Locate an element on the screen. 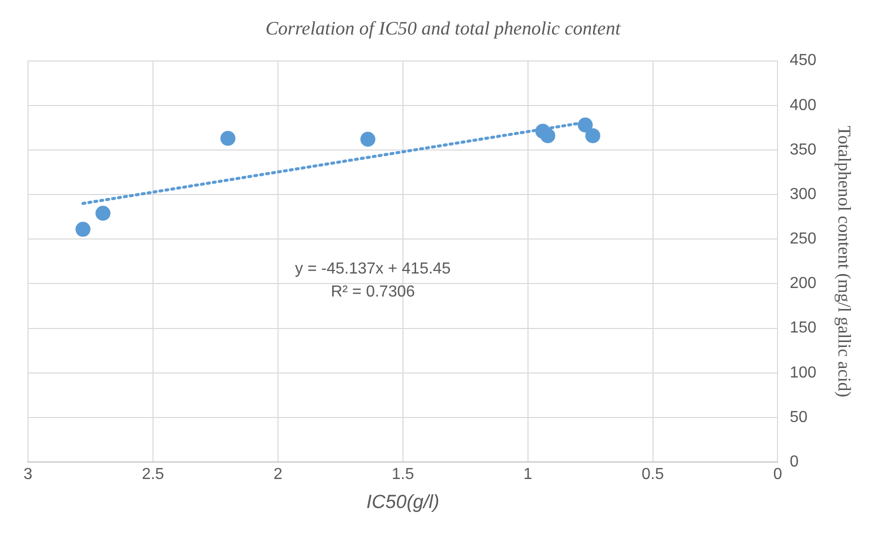  y-tick-label: 0 is located at coordinates (794, 461).